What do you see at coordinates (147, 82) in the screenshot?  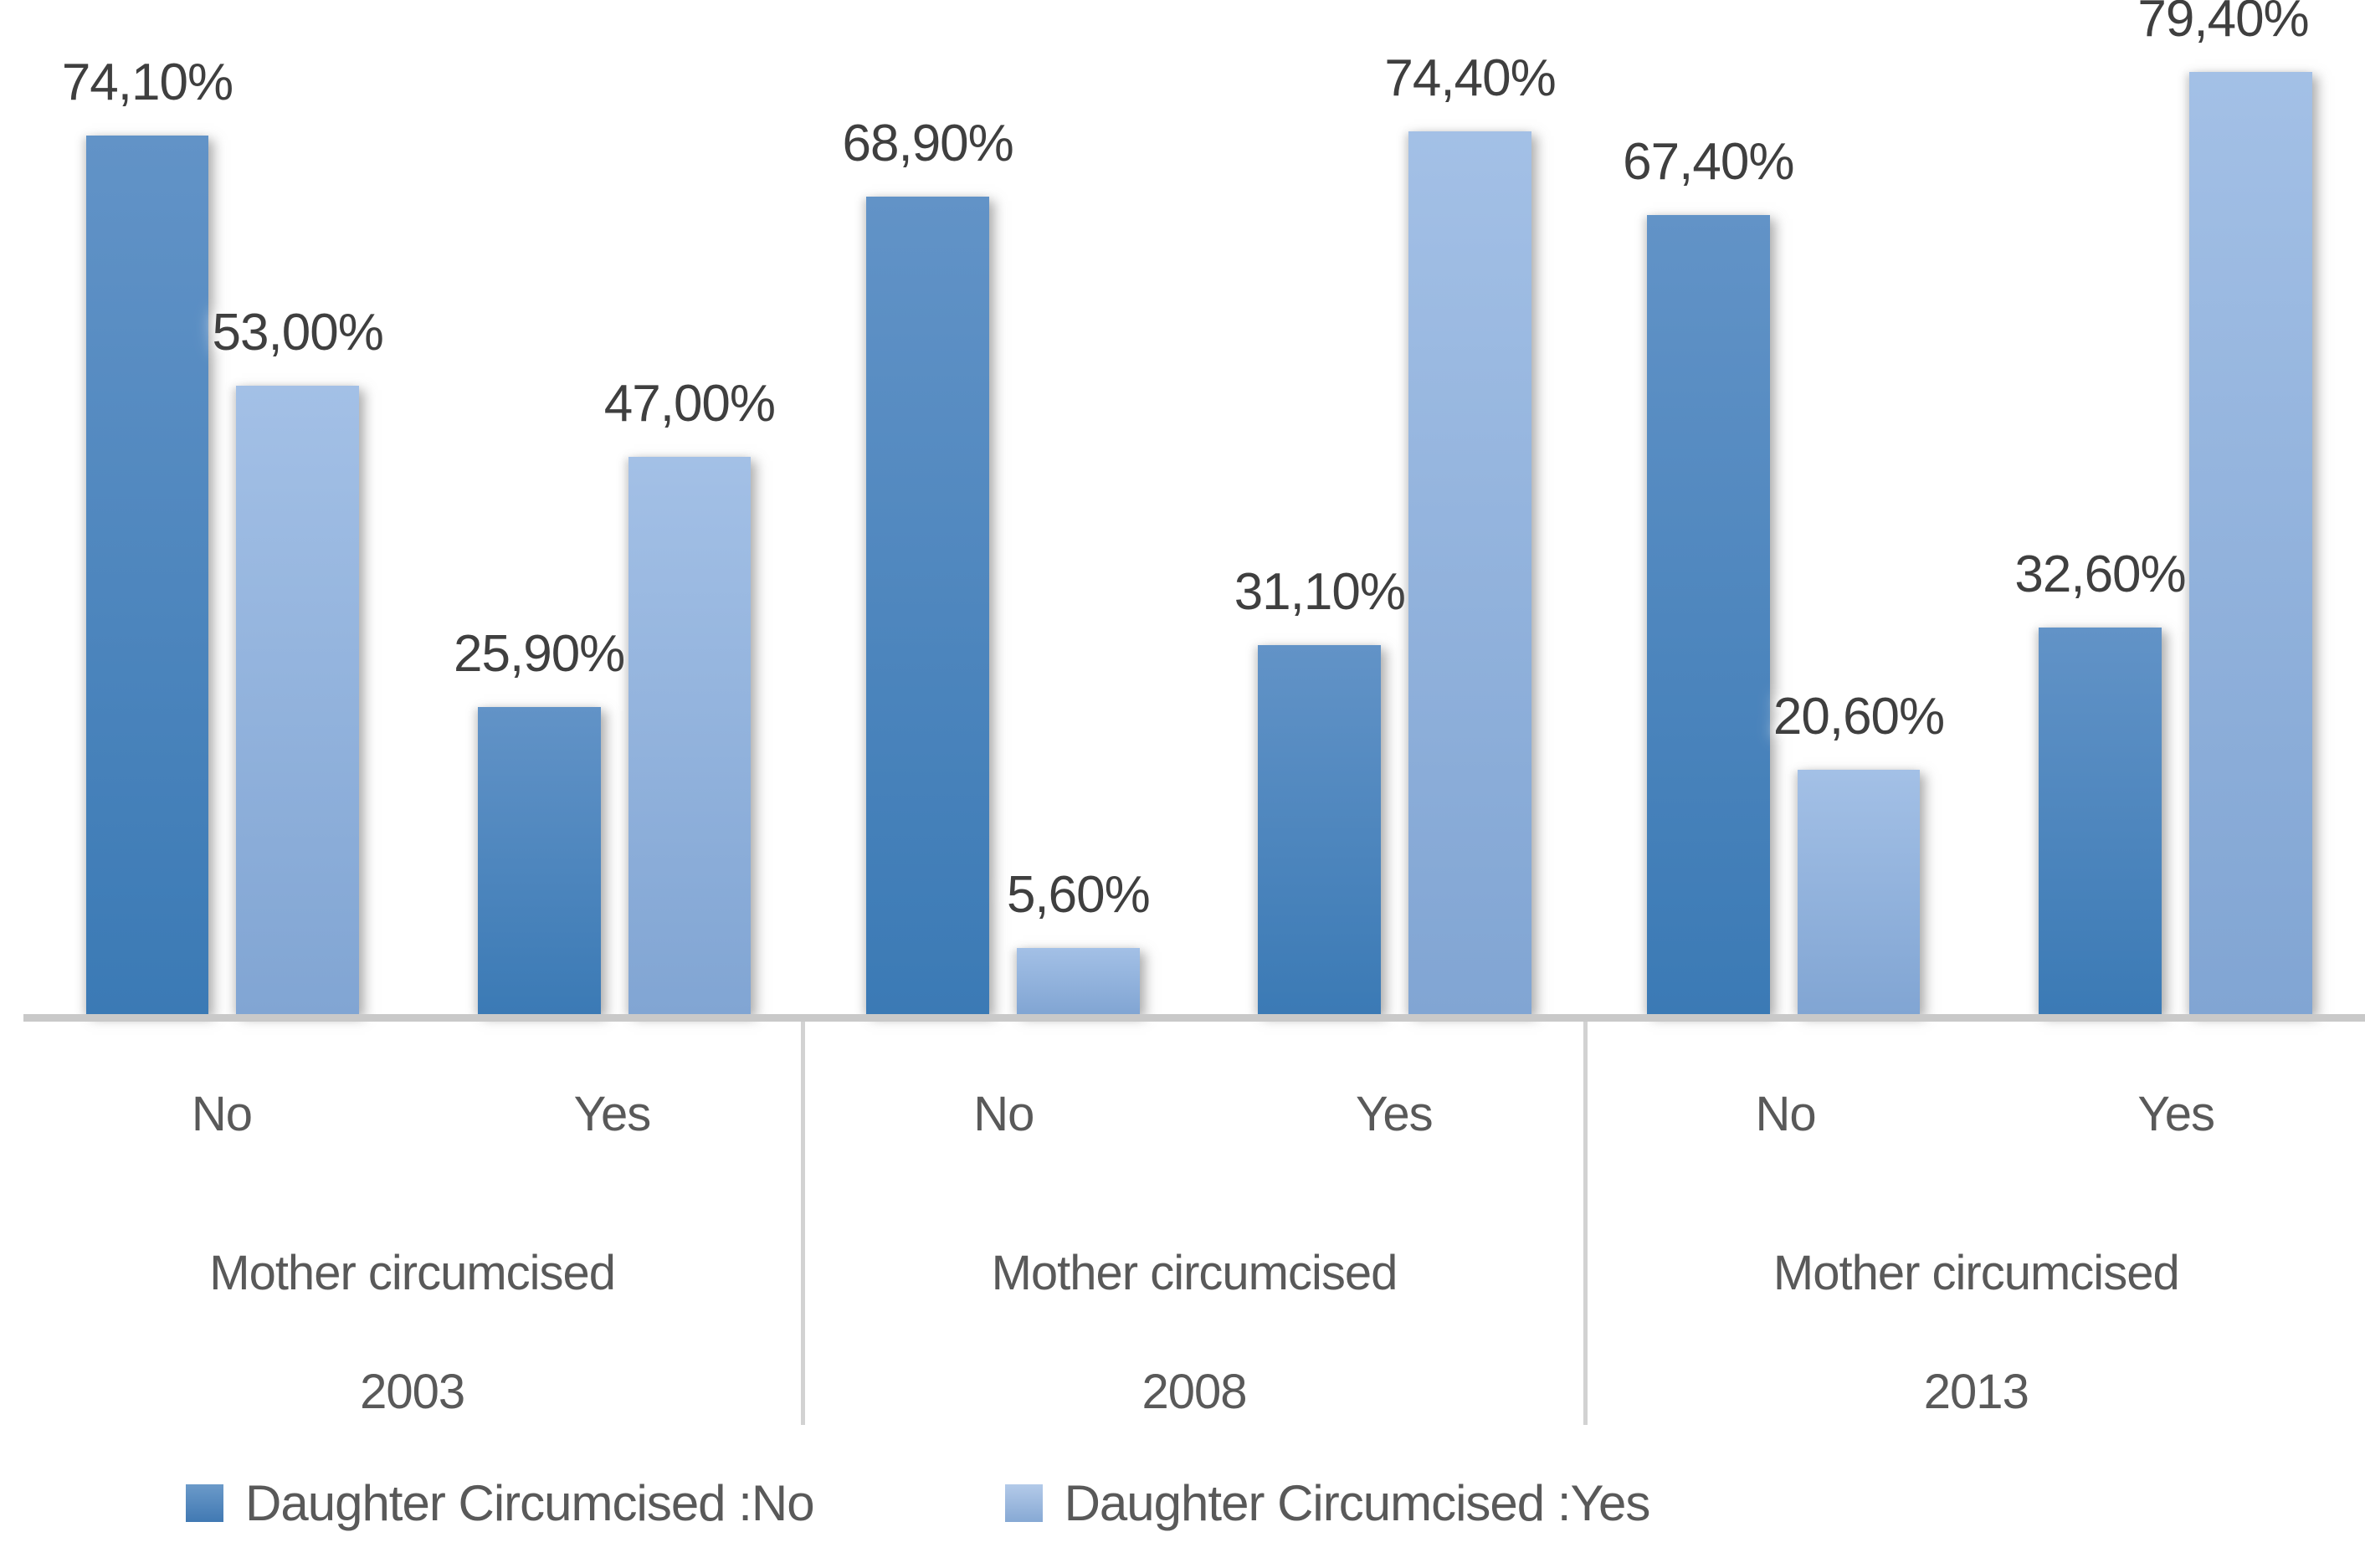 I see `data-label: 74,10%` at bounding box center [147, 82].